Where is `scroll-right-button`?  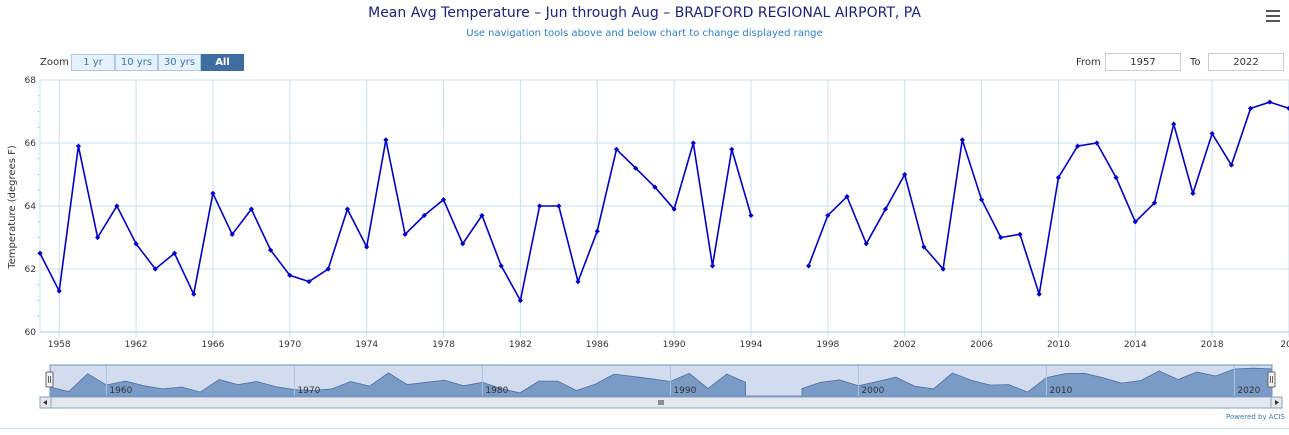
scroll-right-button is located at coordinates (1276, 402).